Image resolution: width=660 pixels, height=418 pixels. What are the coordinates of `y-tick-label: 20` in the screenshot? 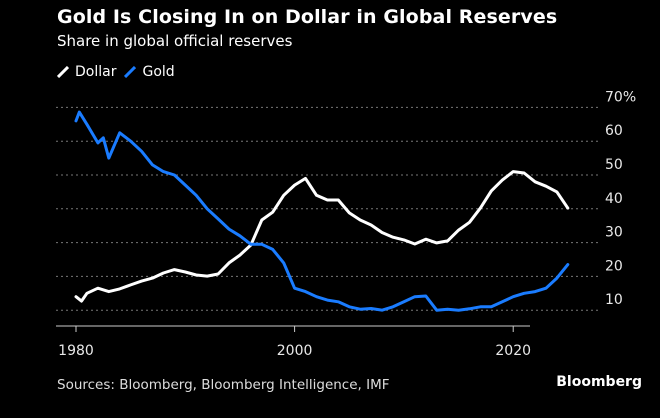 It's located at (614, 266).